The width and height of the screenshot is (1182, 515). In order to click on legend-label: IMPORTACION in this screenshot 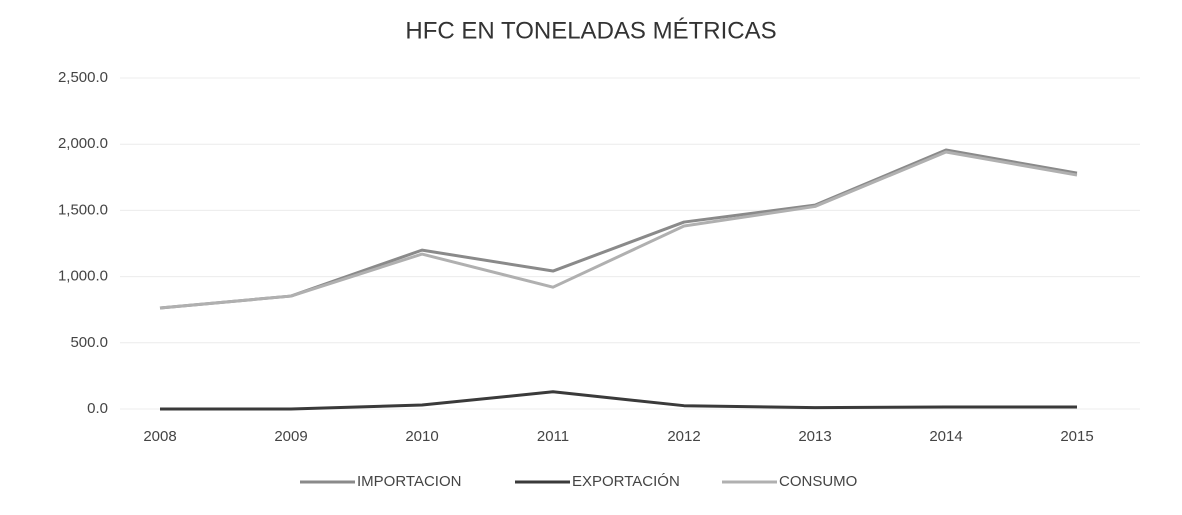, I will do `click(409, 481)`.